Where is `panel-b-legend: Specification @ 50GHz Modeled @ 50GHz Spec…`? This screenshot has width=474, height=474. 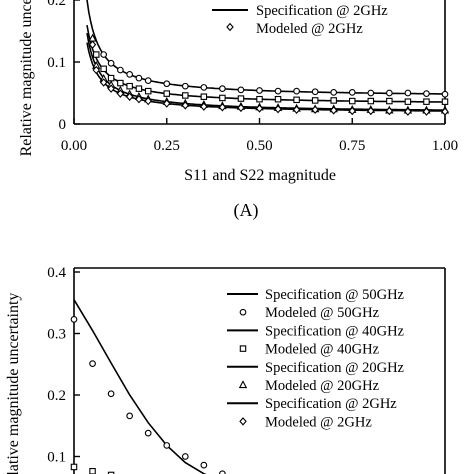
panel-b-legend: Specification @ 50GHz Modeled @ 50GHz Spec… is located at coordinates (316, 358).